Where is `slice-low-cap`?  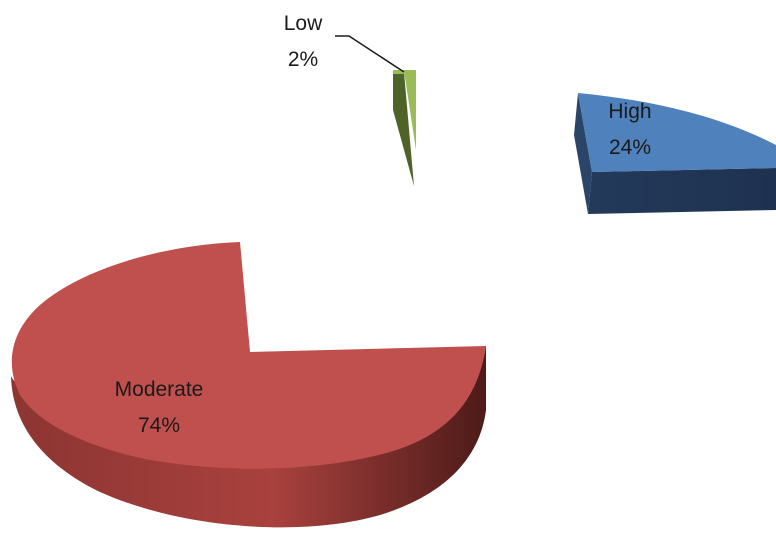
slice-low-cap is located at coordinates (404, 72).